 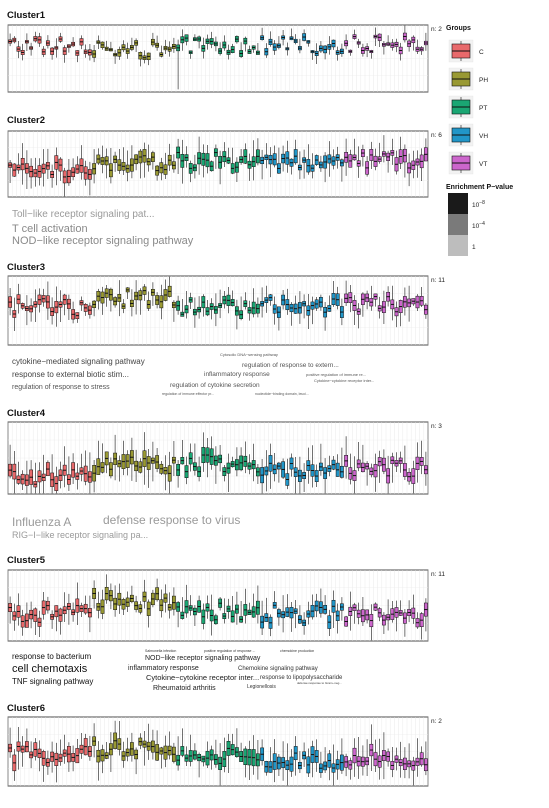 I want to click on cluster-title: Cluster5, so click(x=26, y=560).